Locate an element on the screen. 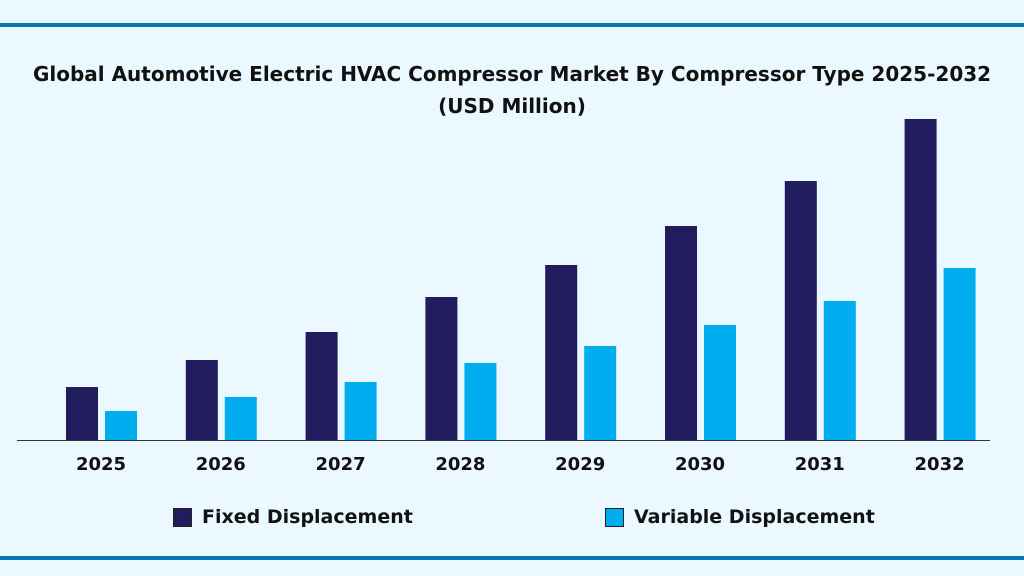 The width and height of the screenshot is (1024, 576). bar-variable-2027 is located at coordinates (360, 411).